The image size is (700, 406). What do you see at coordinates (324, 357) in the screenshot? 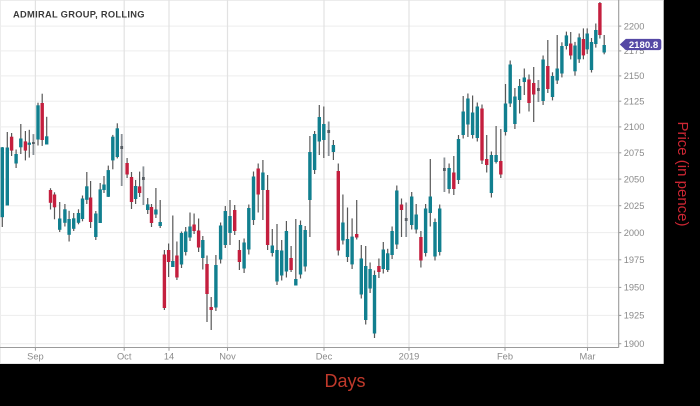
I see `svg-text: Dec` at bounding box center [324, 357].